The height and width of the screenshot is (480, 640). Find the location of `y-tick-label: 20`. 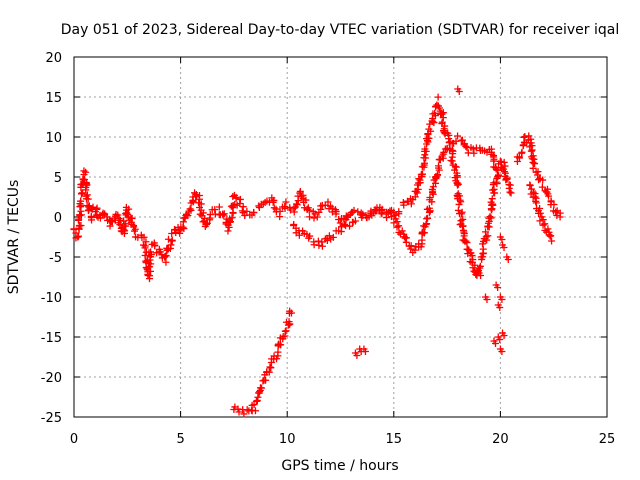

y-tick-label: 20 is located at coordinates (53, 58).